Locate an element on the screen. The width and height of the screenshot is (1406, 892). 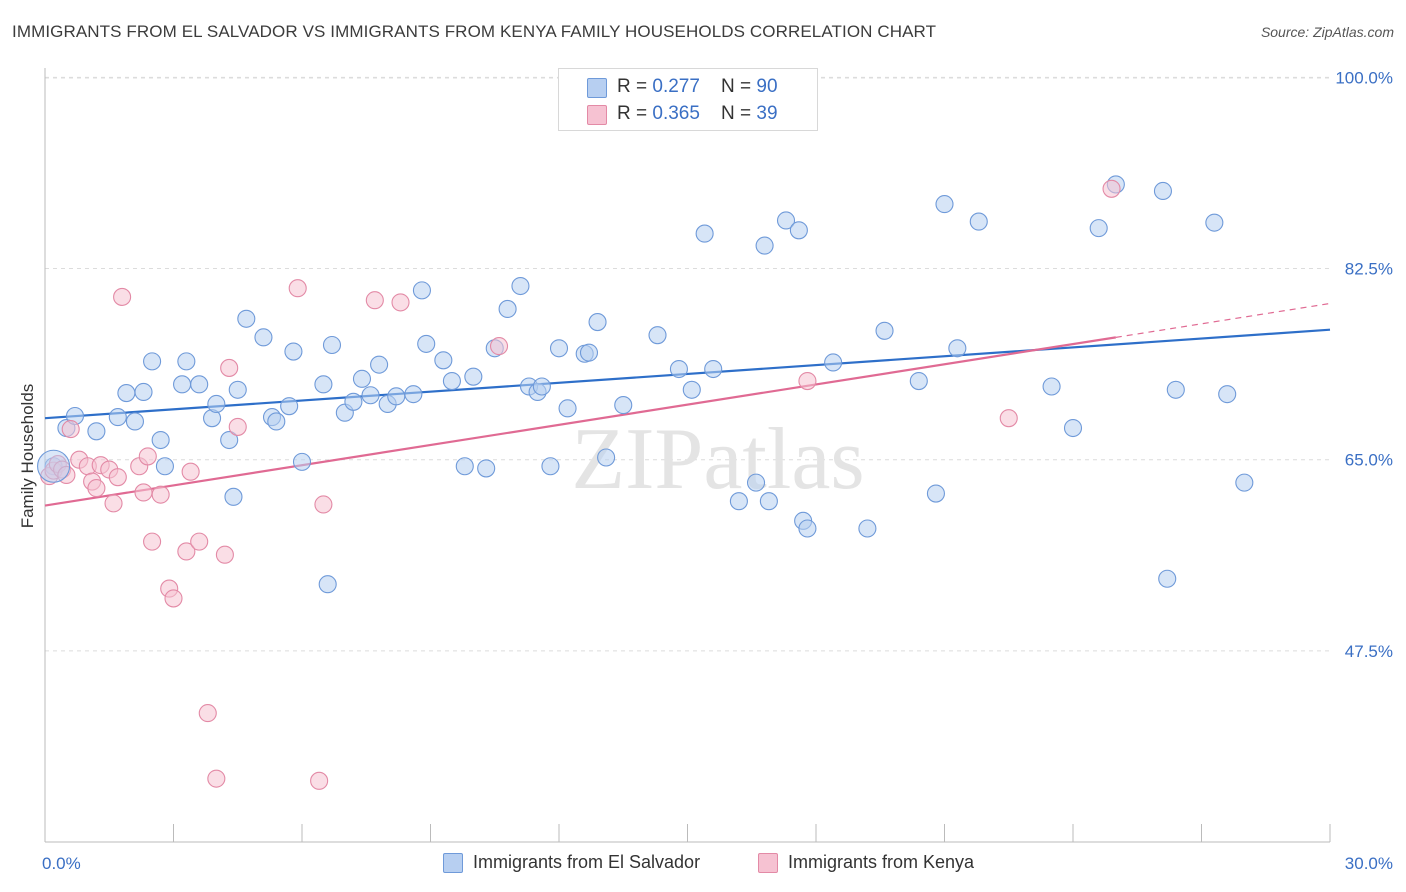
y-axis-label: Family Households is located at coordinates (27, 456).